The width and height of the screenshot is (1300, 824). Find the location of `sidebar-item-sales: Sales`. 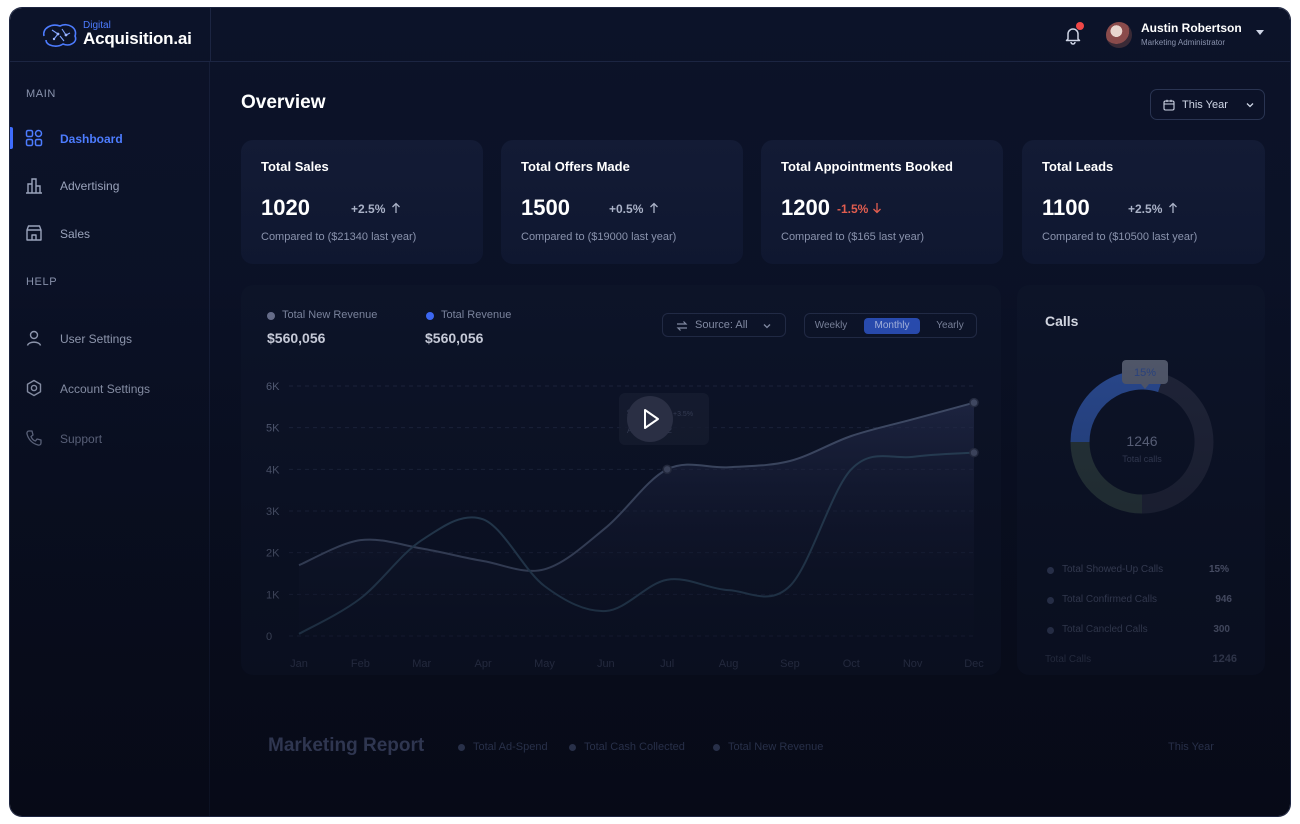

sidebar-item-sales: Sales is located at coordinates (110, 233).